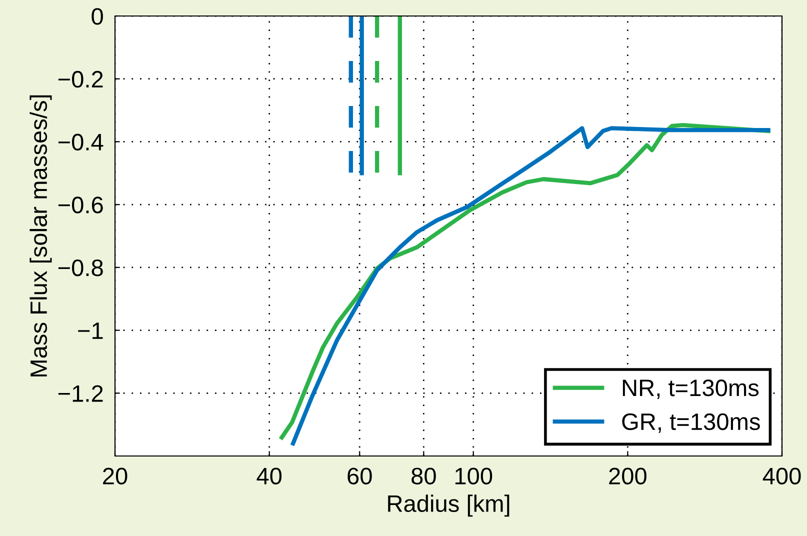 The height and width of the screenshot is (536, 807). Describe the element at coordinates (80, 205) in the screenshot. I see `y-tick-label: −0.6` at that location.